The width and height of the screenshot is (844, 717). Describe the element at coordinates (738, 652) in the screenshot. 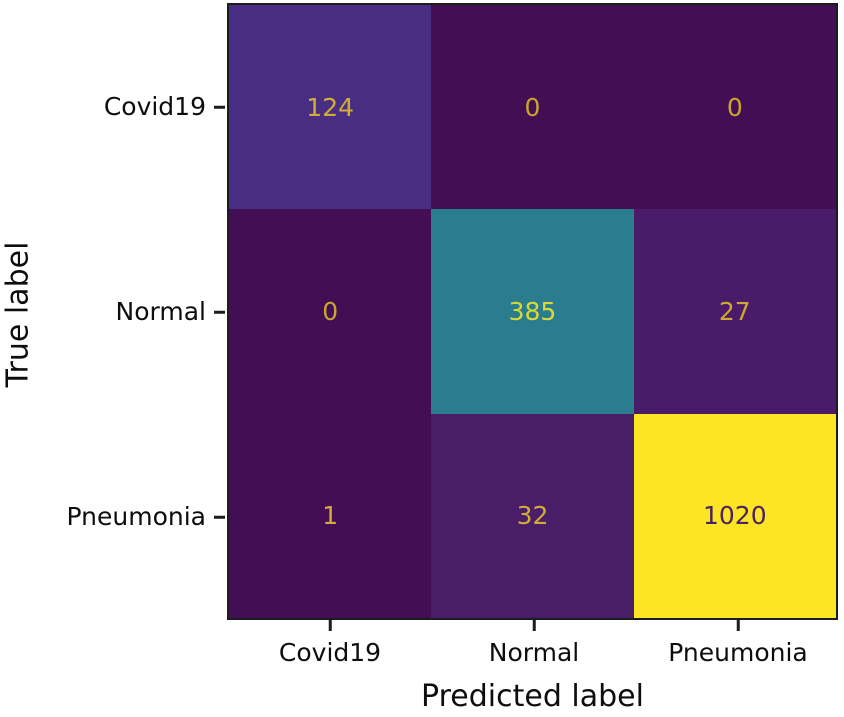

I see `x-tick-label-pneumonia: Pneumonia` at that location.